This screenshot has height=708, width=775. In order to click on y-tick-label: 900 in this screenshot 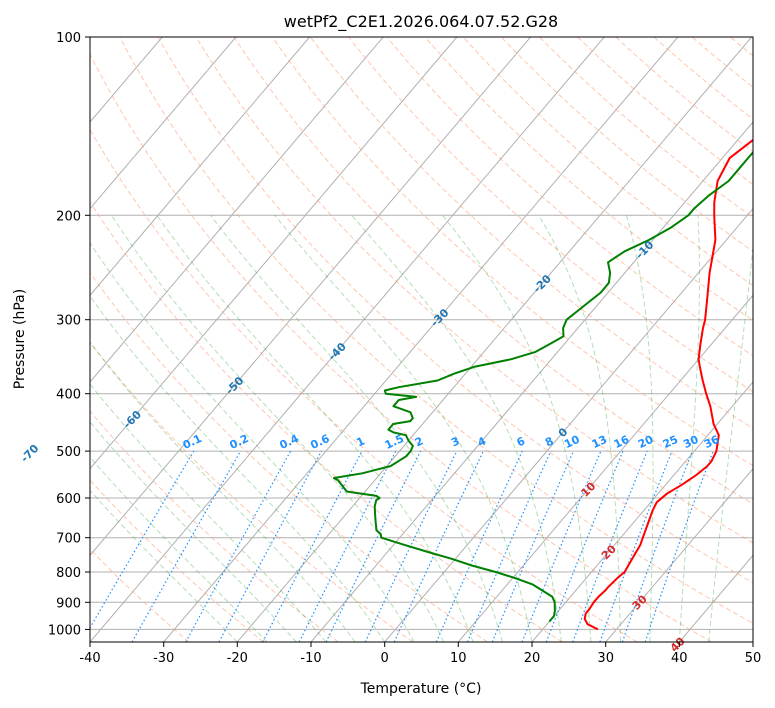, I will do `click(68, 603)`.